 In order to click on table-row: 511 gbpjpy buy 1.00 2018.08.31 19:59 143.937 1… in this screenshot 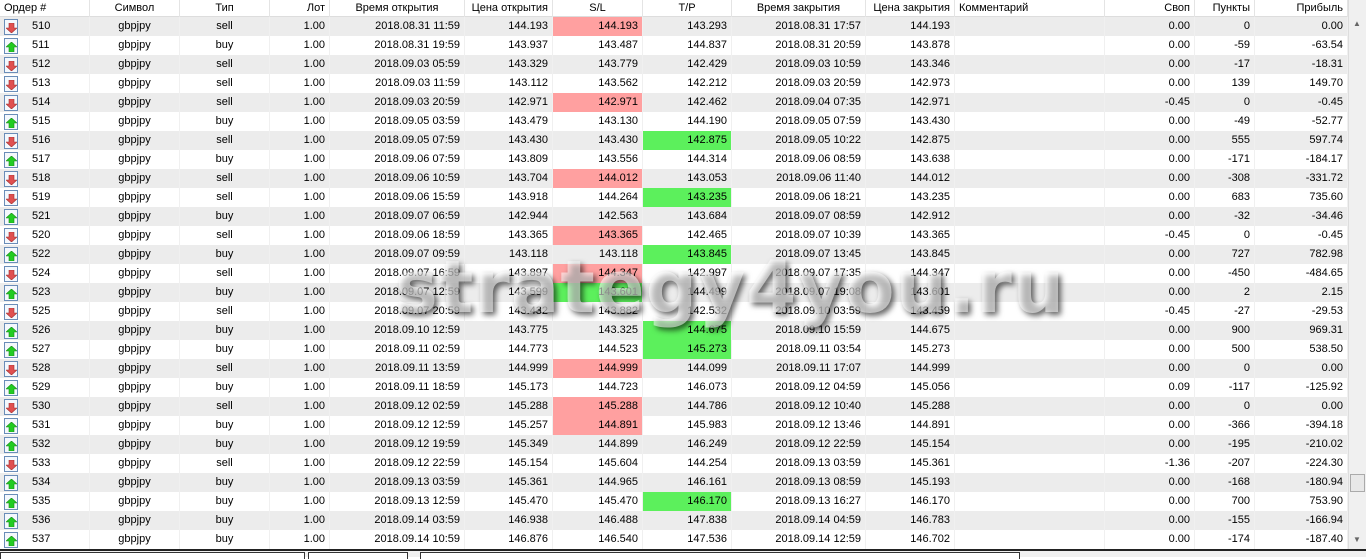, I will do `click(674, 45)`.